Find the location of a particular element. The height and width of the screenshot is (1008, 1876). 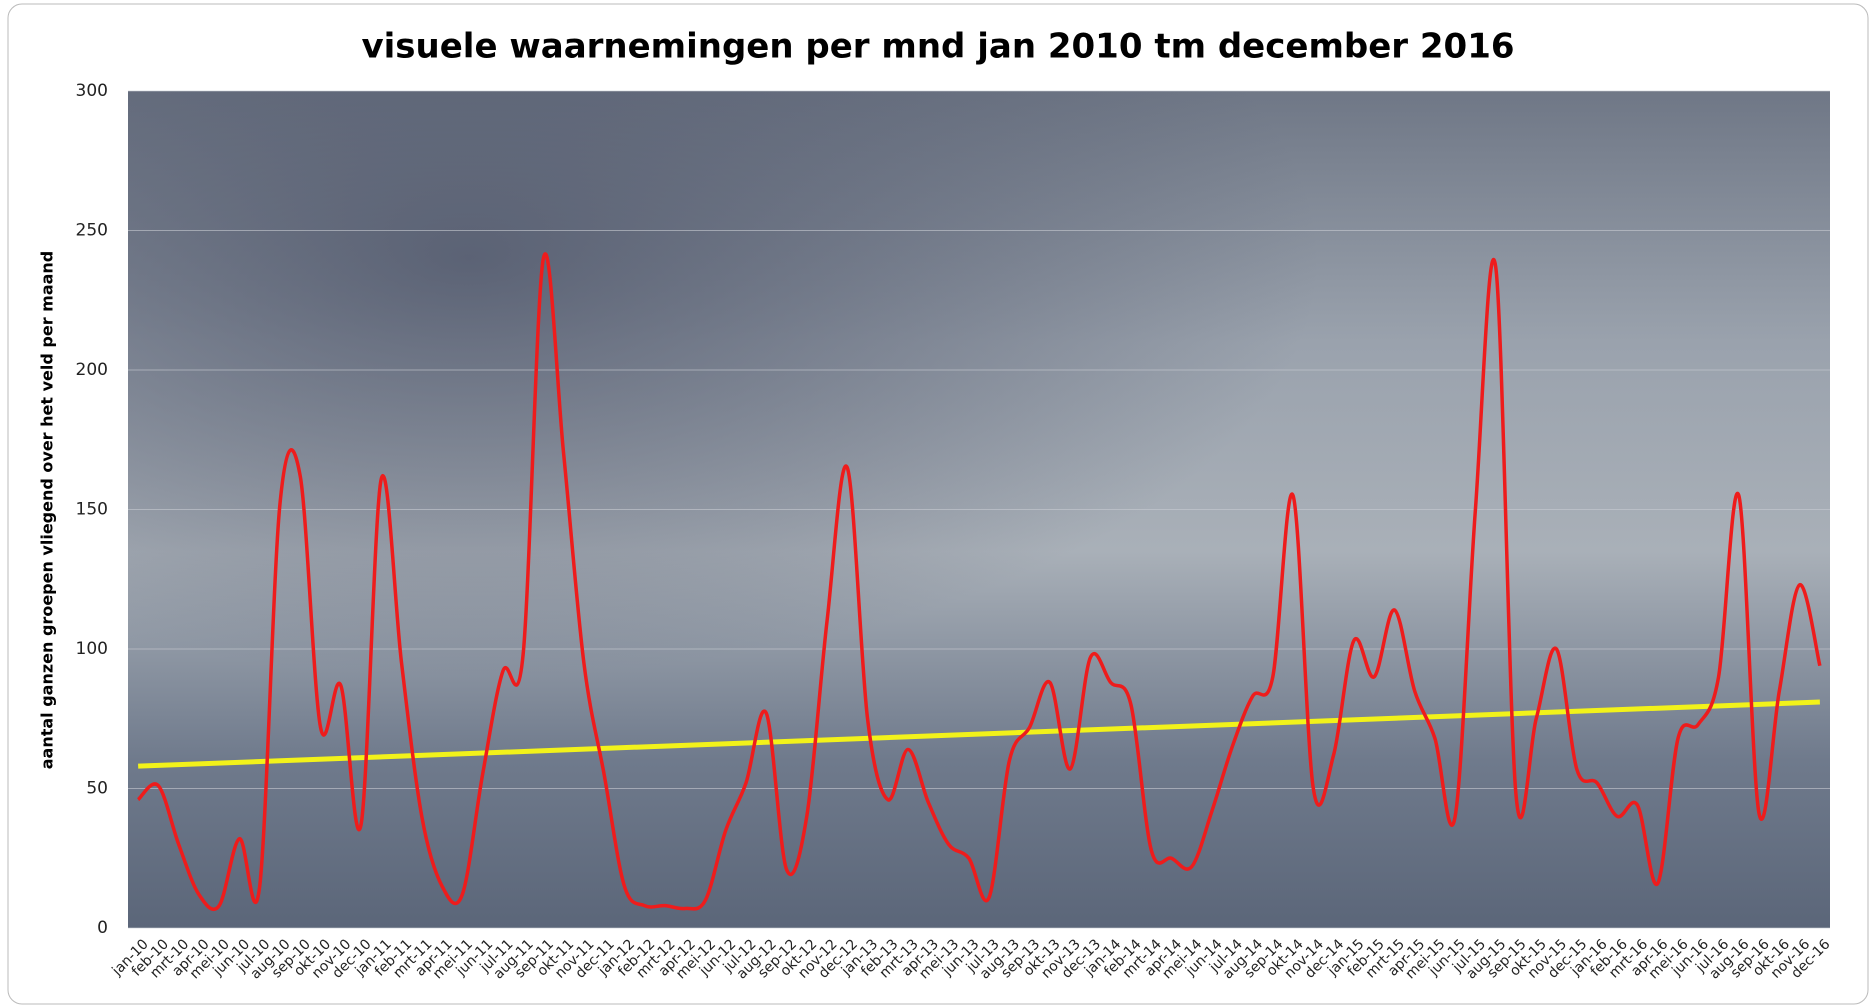

y-tick-label: 150 is located at coordinates (92, 510).